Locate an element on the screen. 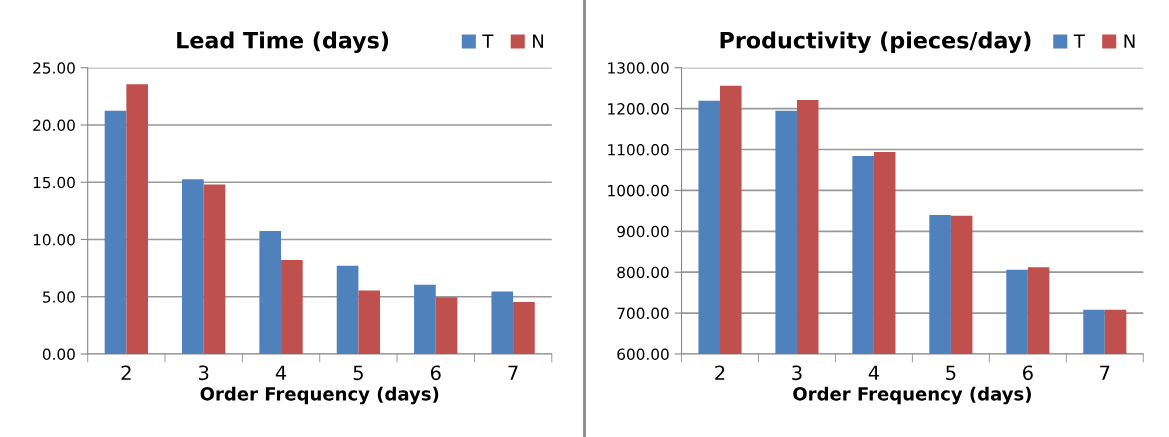 Image resolution: width=1169 pixels, height=437 pixels. y-tick-label: 900.00 is located at coordinates (643, 231).